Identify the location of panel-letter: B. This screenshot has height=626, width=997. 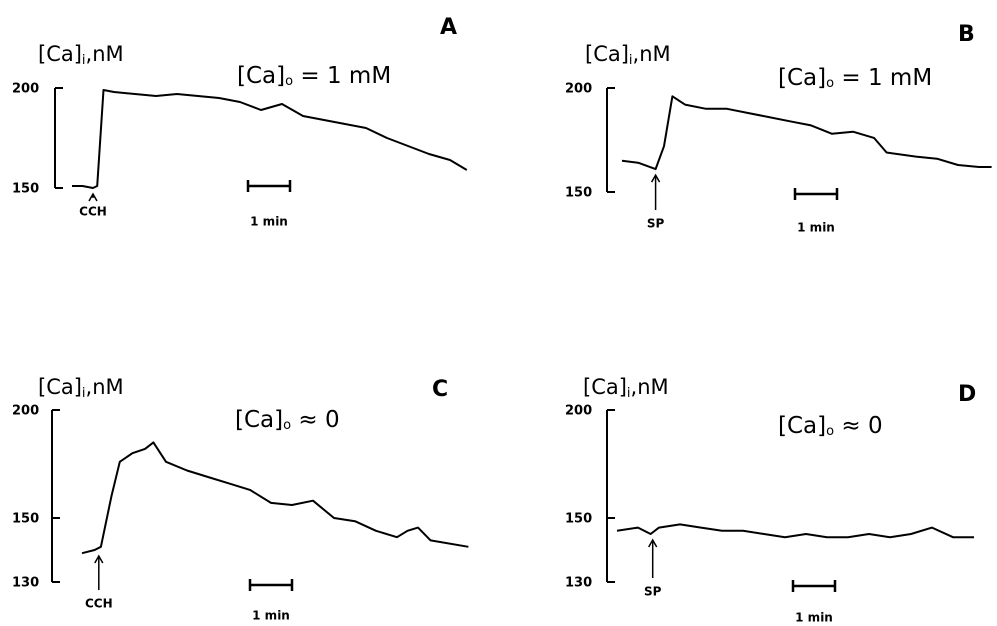
(966, 34).